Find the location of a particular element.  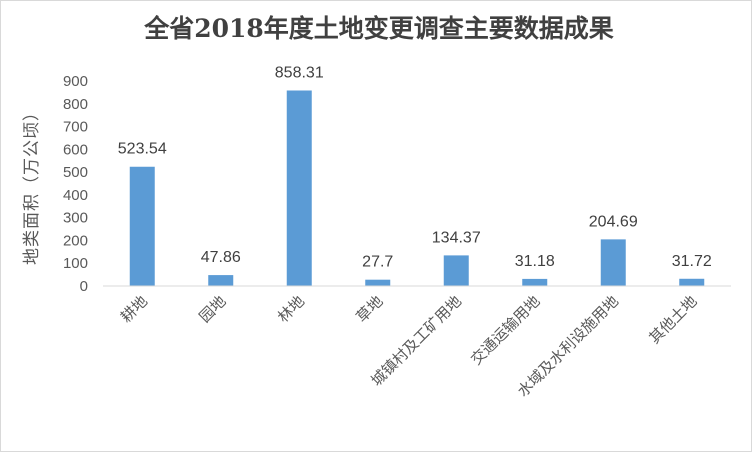

y-tick-label: 300 is located at coordinates (75, 218).